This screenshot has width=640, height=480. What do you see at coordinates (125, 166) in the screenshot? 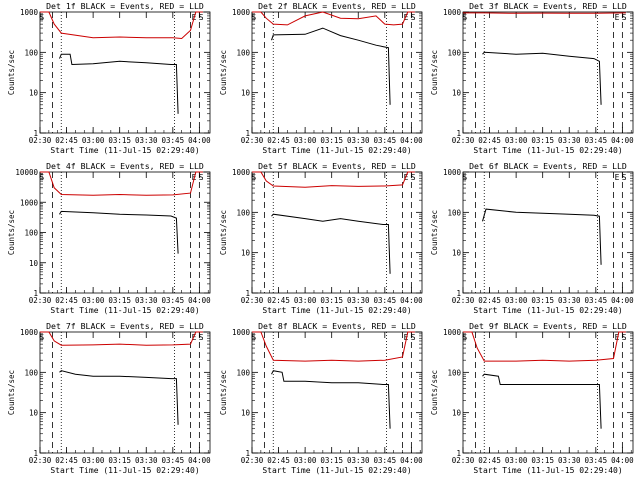
I see `panel-title: Det 4f BLACK = Events, RED = LLD` at bounding box center [125, 166].